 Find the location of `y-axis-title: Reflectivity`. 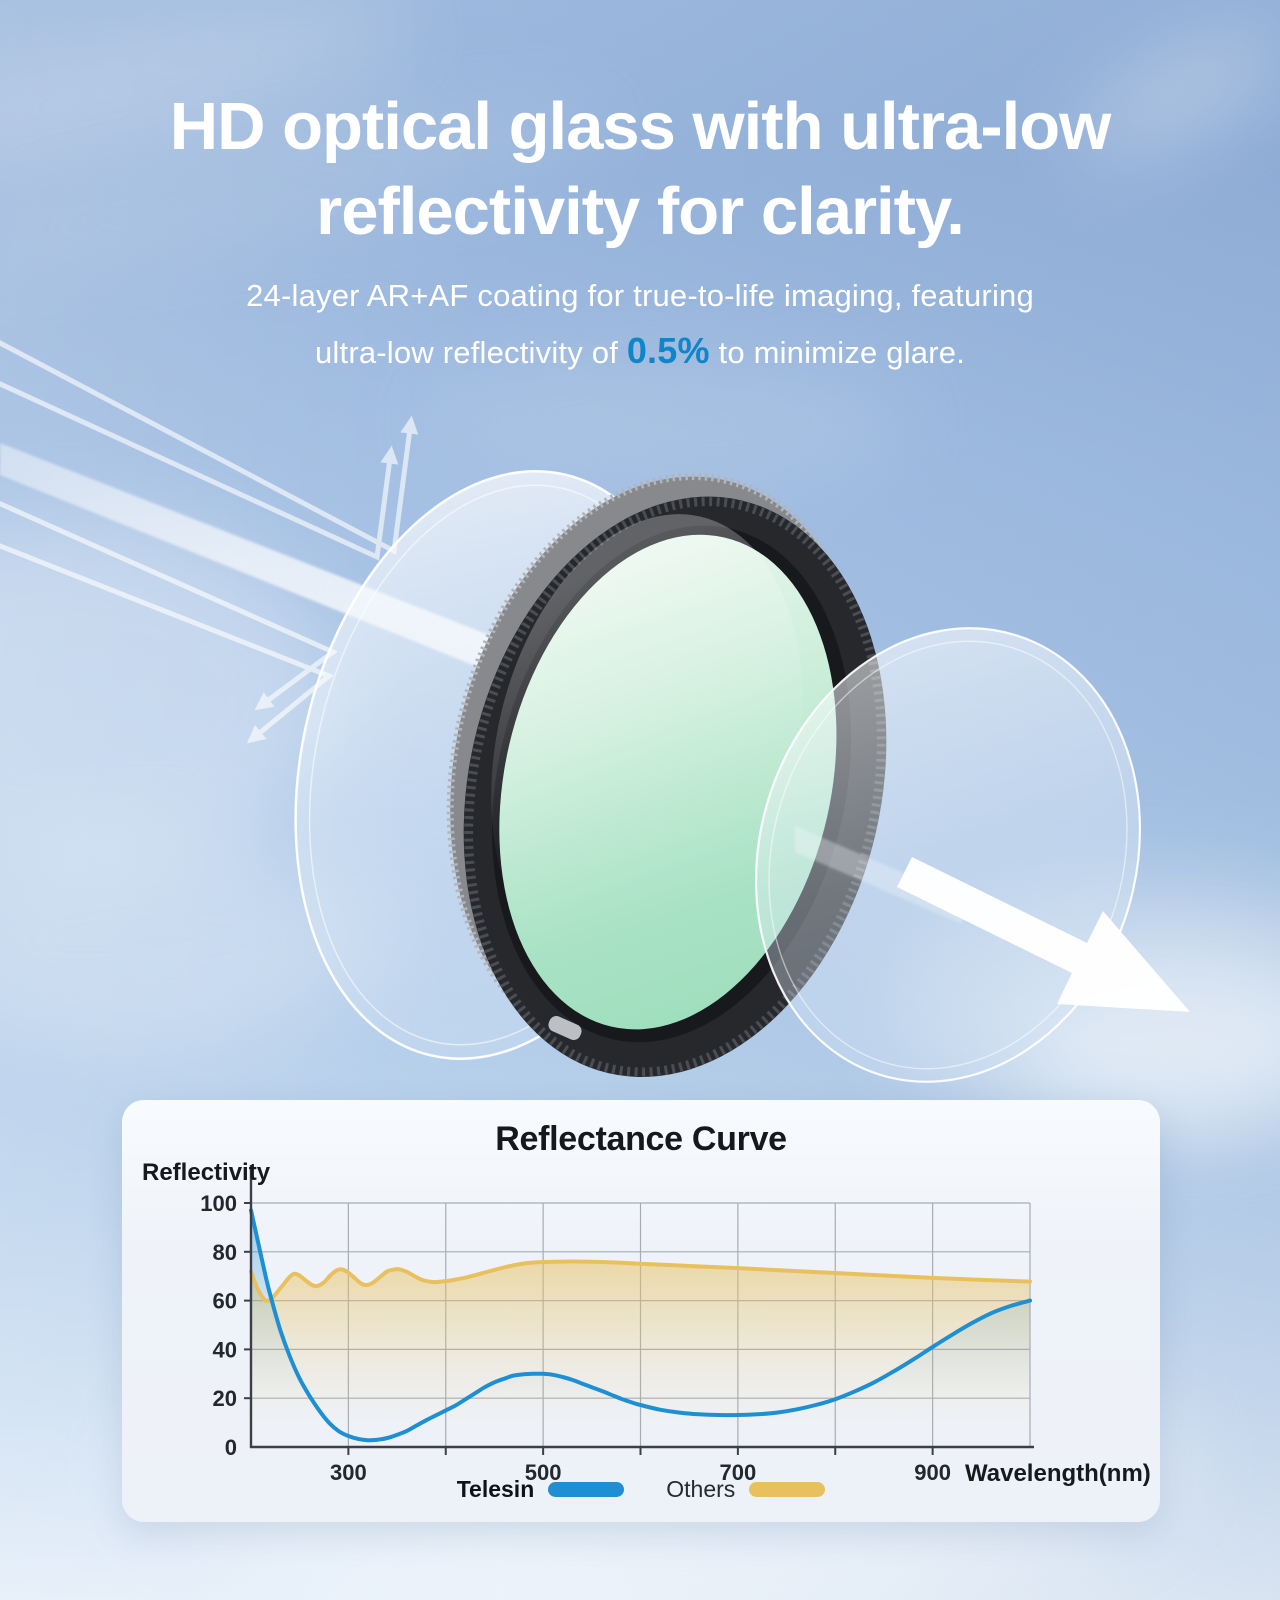

y-axis-title: Reflectivity is located at coordinates (206, 1172).